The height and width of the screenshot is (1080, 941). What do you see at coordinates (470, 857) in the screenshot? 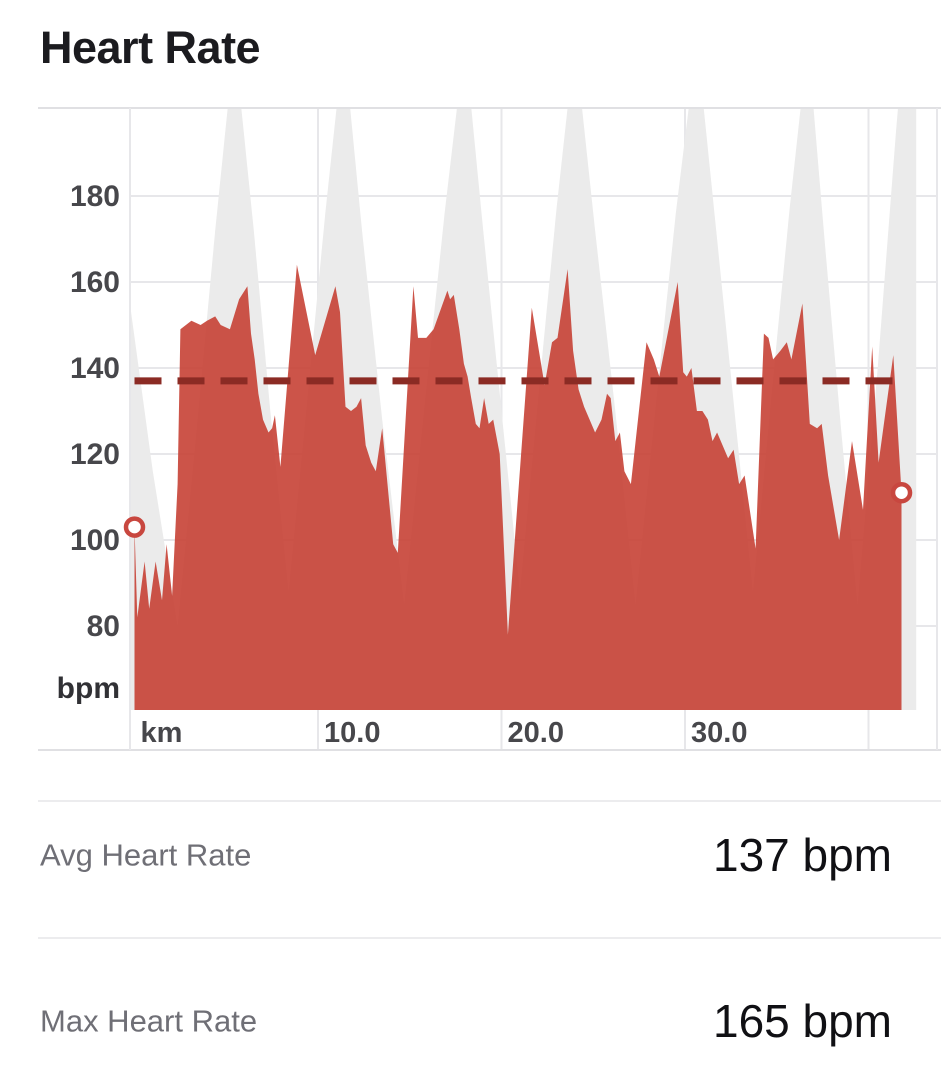
I see `stat-row-avg-heart-rate: Avg Heart Rate 137 bpm` at bounding box center [470, 857].